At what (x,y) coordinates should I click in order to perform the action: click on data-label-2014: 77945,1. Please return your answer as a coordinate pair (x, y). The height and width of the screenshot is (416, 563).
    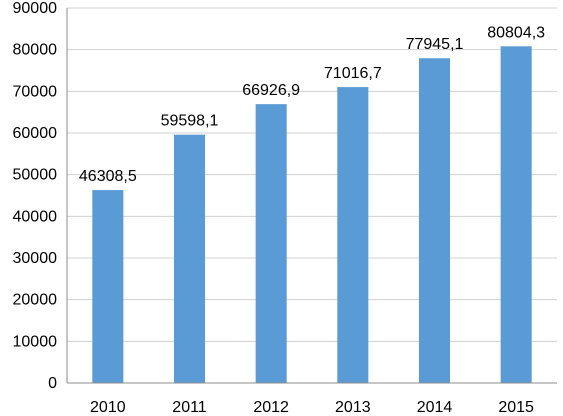
    Looking at the image, I should click on (435, 44).